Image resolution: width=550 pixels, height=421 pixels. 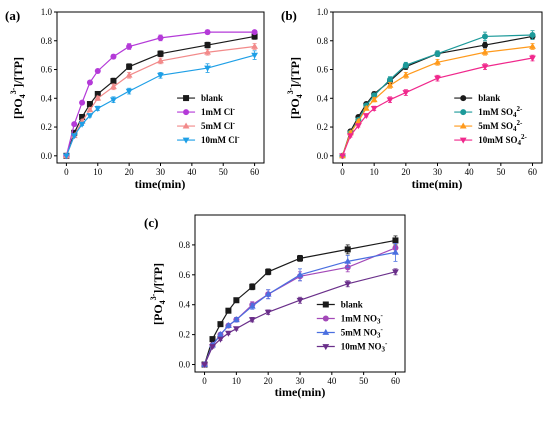 I want to click on legend-entry: 5mM SO42-, so click(x=500, y=126).